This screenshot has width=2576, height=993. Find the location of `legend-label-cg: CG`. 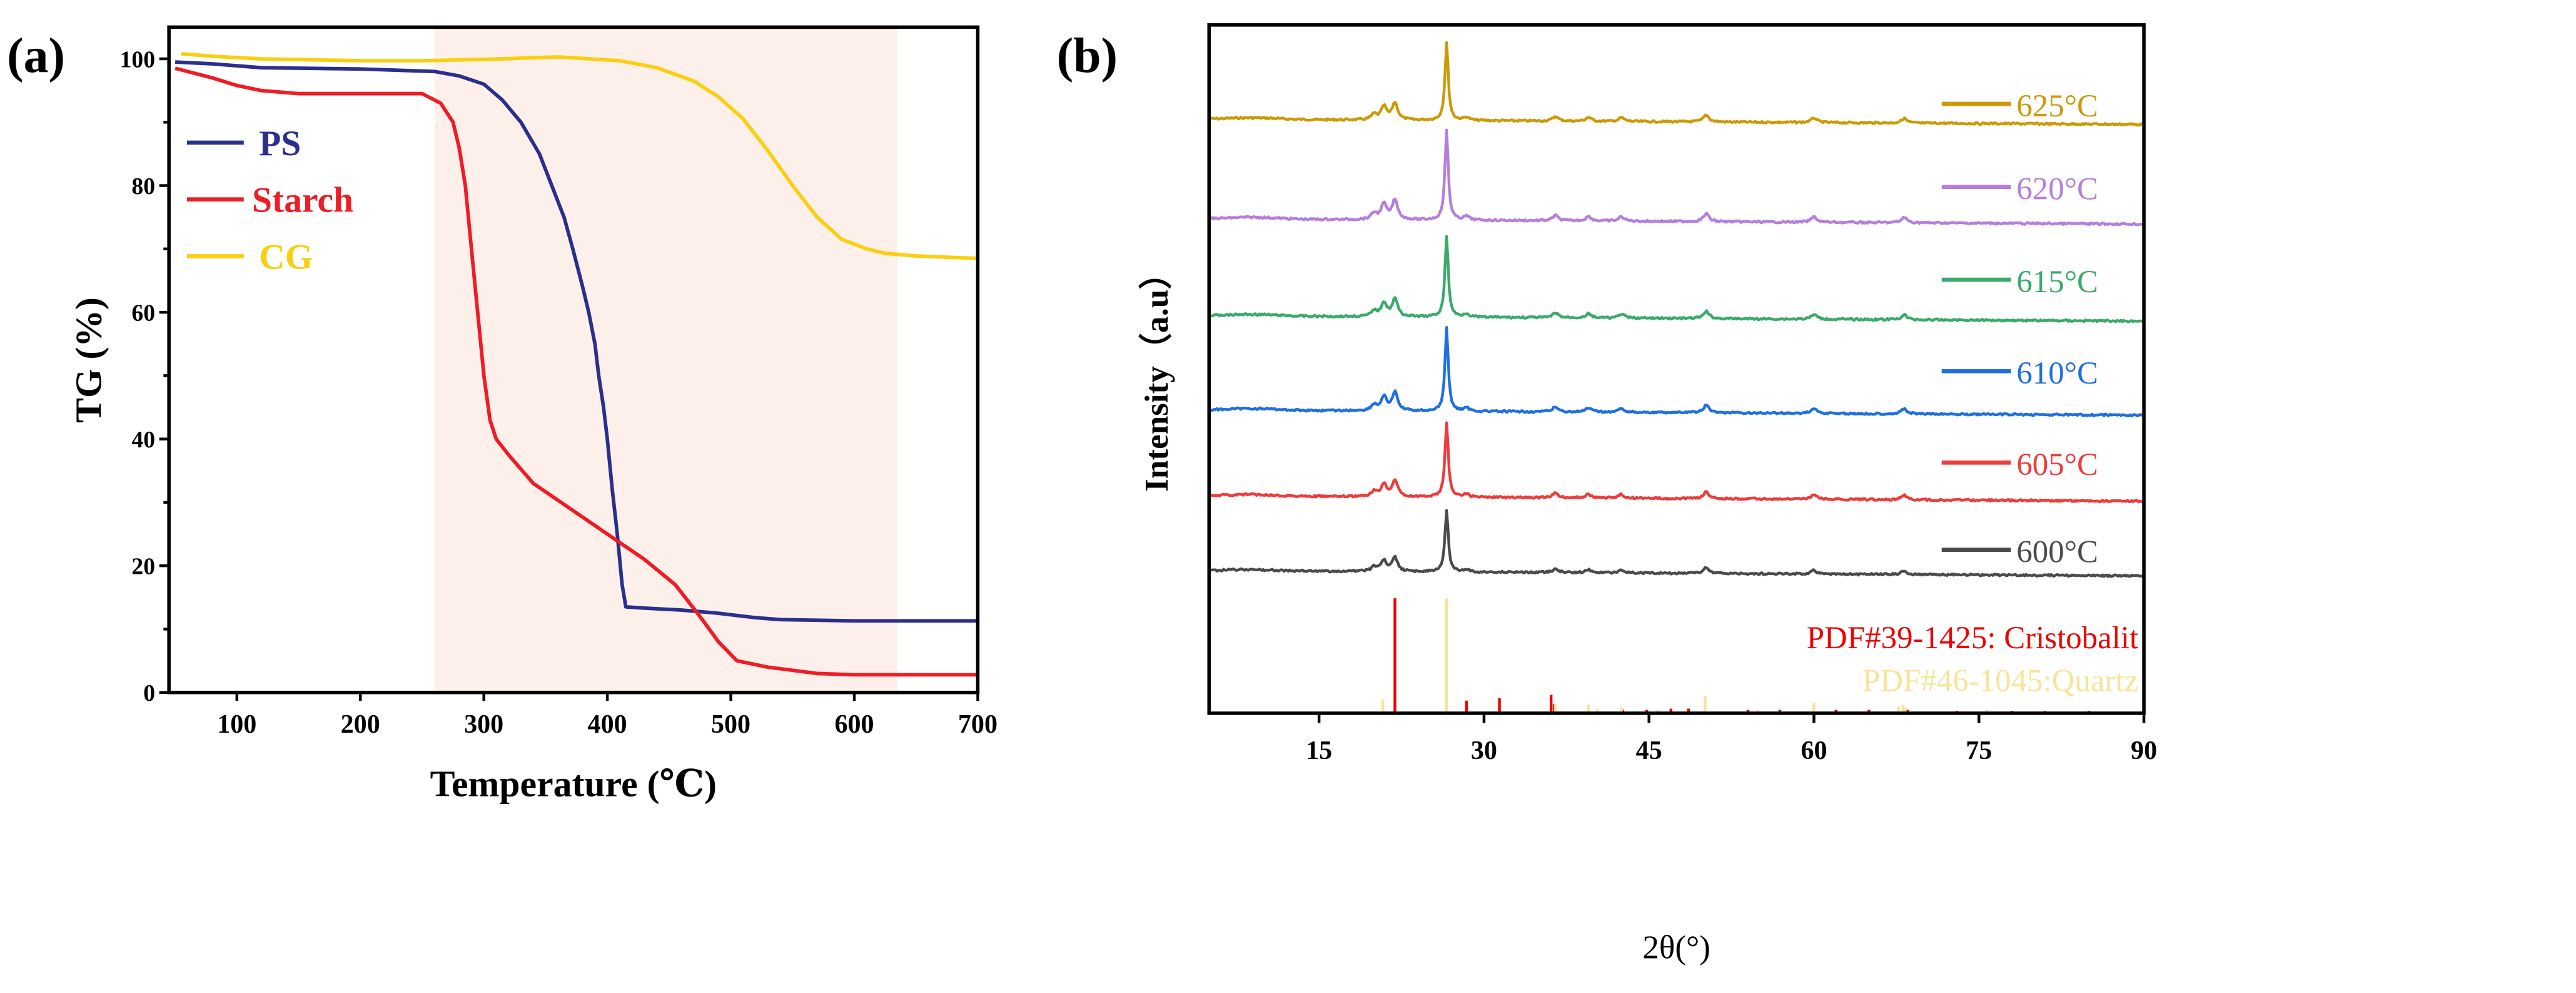

legend-label-cg: CG is located at coordinates (286, 257).